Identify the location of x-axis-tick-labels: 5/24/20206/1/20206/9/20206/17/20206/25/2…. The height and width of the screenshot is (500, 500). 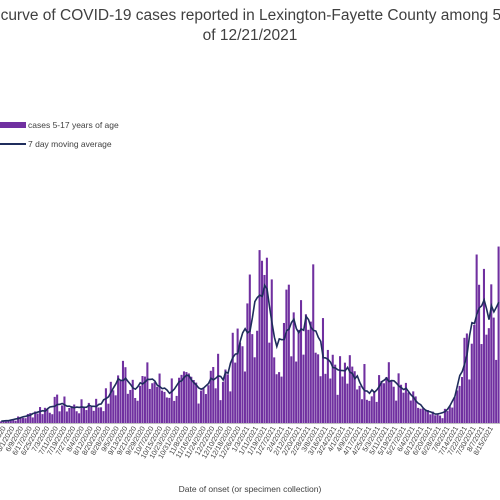
(247, 442).